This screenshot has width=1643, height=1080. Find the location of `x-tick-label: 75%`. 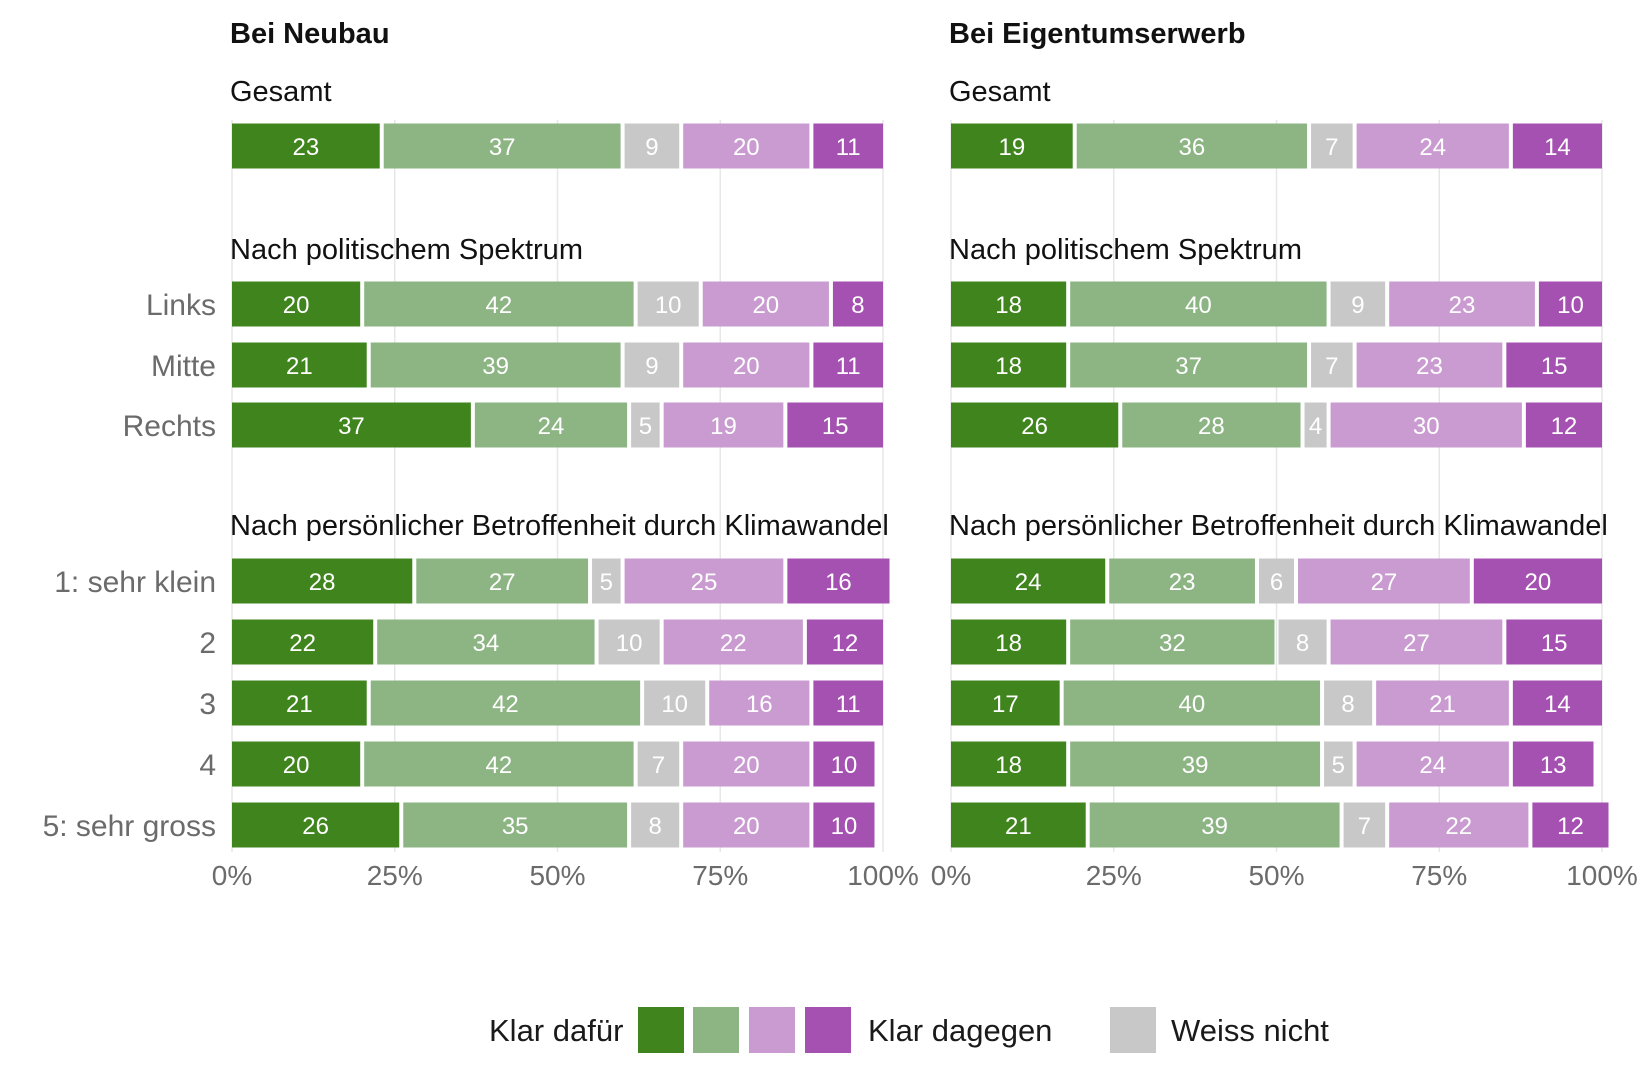

x-tick-label: 75% is located at coordinates (1439, 875).